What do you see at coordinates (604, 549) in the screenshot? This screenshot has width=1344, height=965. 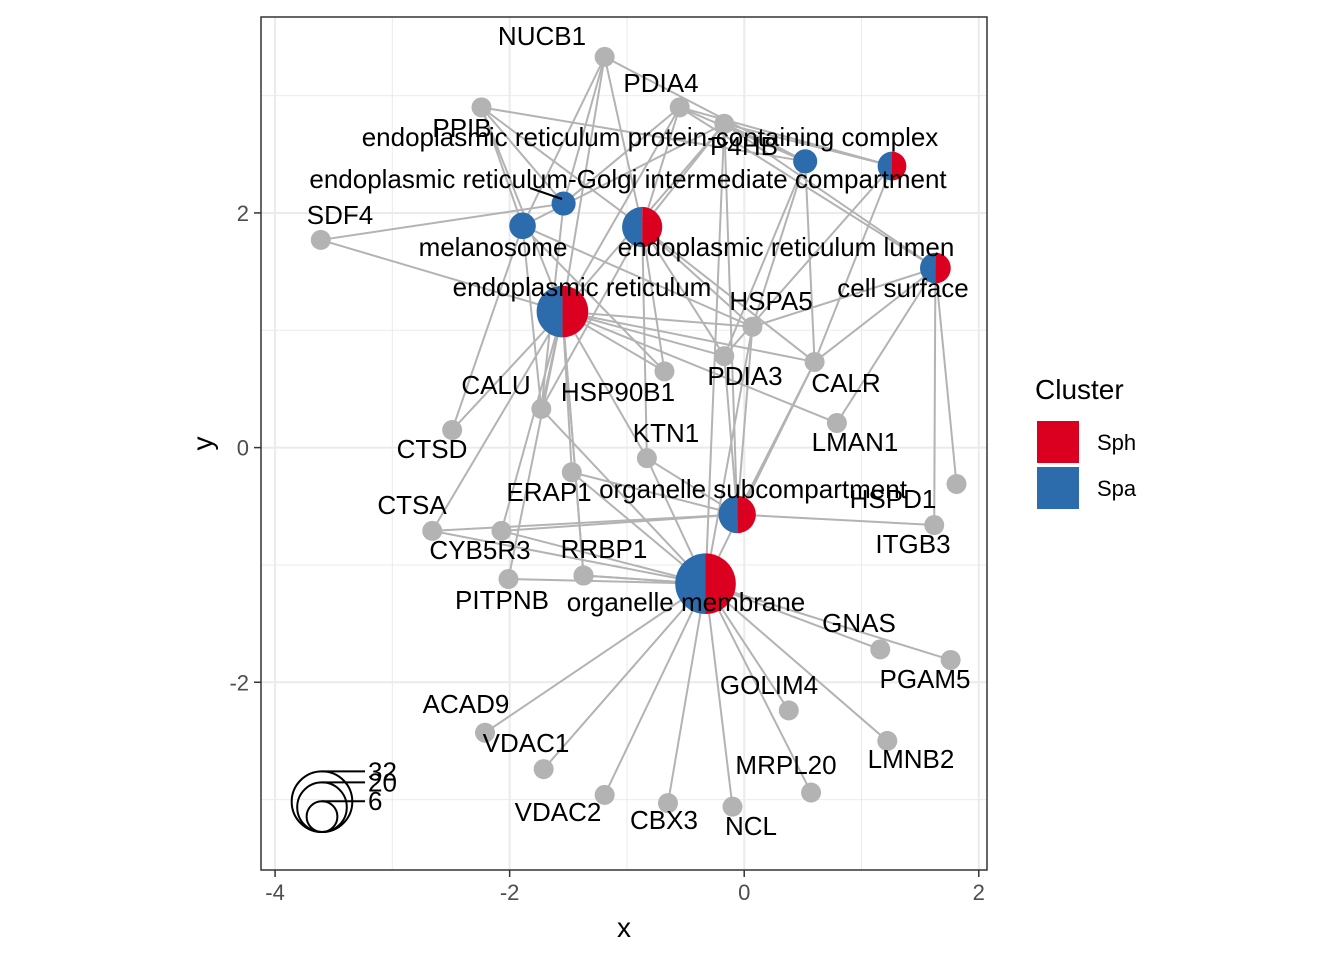 I see `gene-label: RRBP1` at bounding box center [604, 549].